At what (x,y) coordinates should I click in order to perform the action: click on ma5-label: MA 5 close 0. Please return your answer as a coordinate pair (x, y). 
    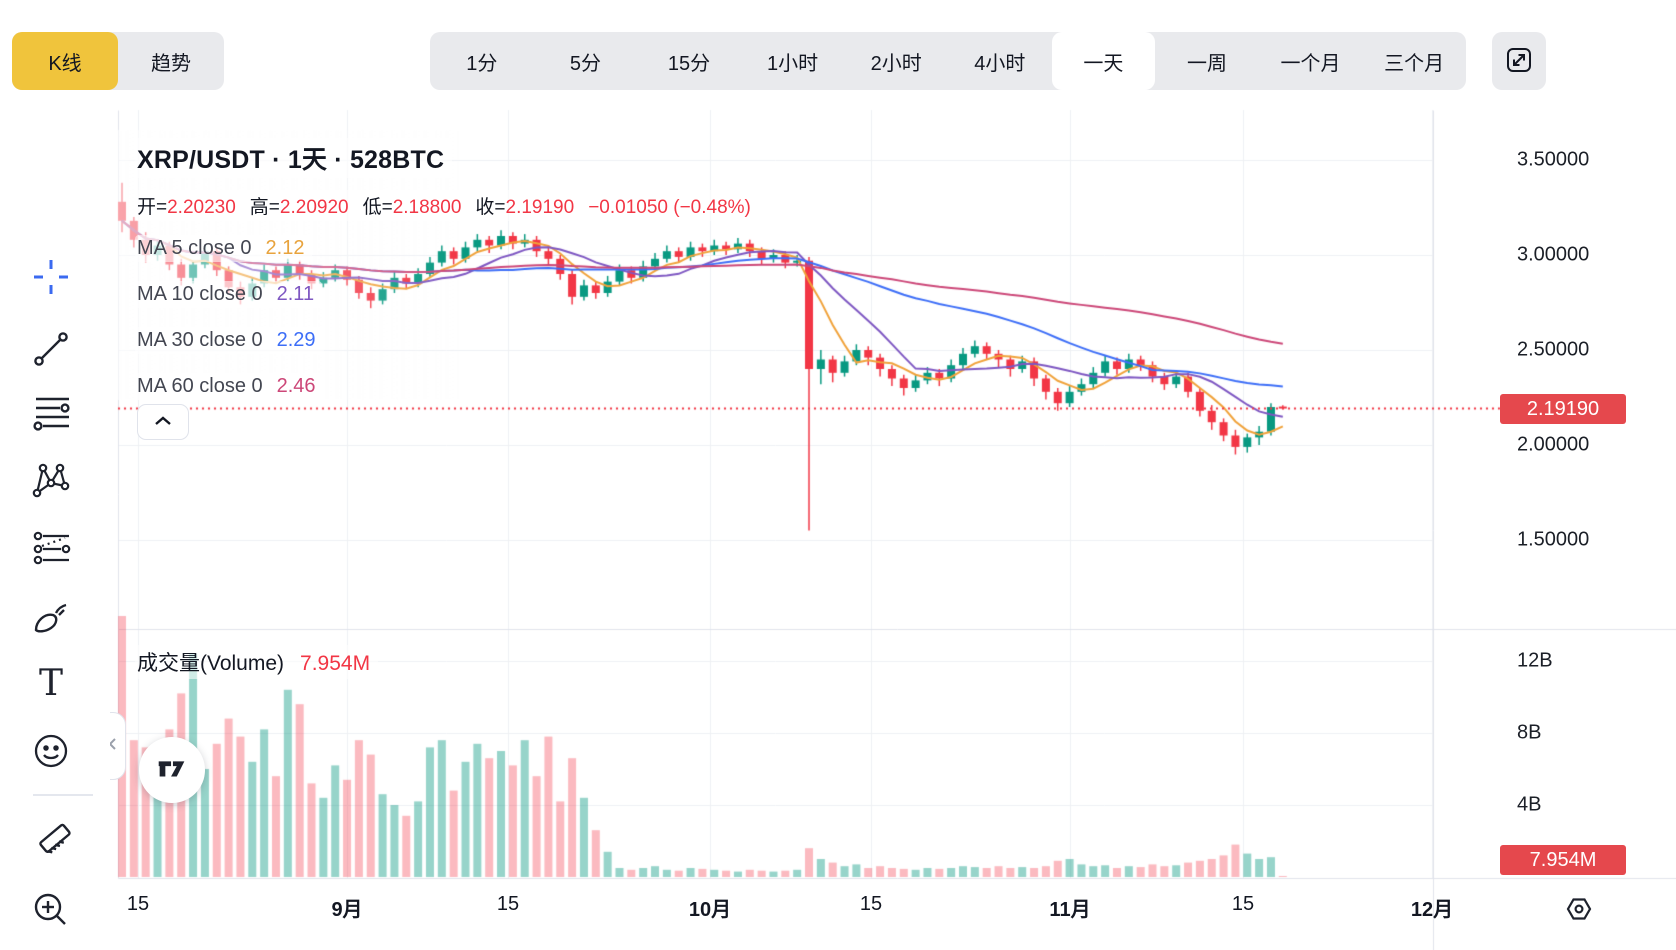
    Looking at the image, I should click on (194, 248).